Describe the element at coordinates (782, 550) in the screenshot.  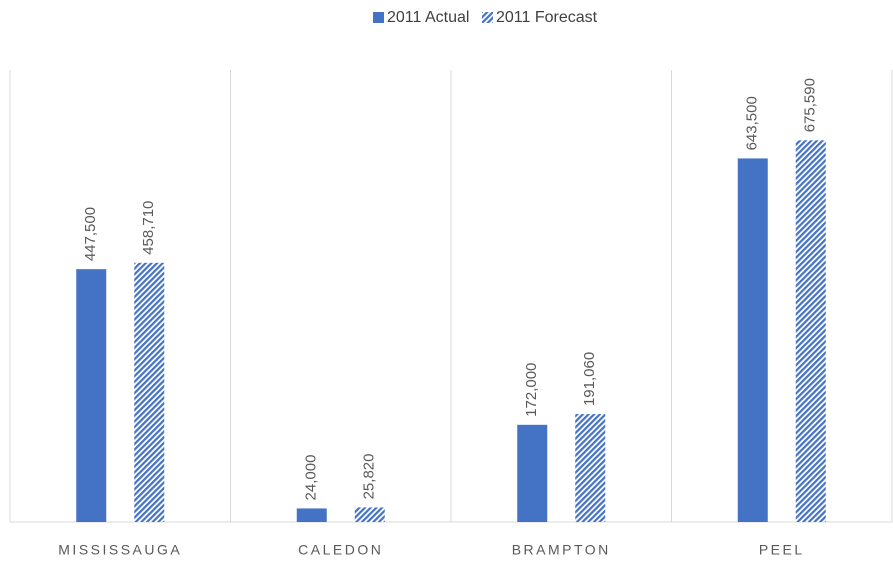
I see `x-tick-label: PEEL` at that location.